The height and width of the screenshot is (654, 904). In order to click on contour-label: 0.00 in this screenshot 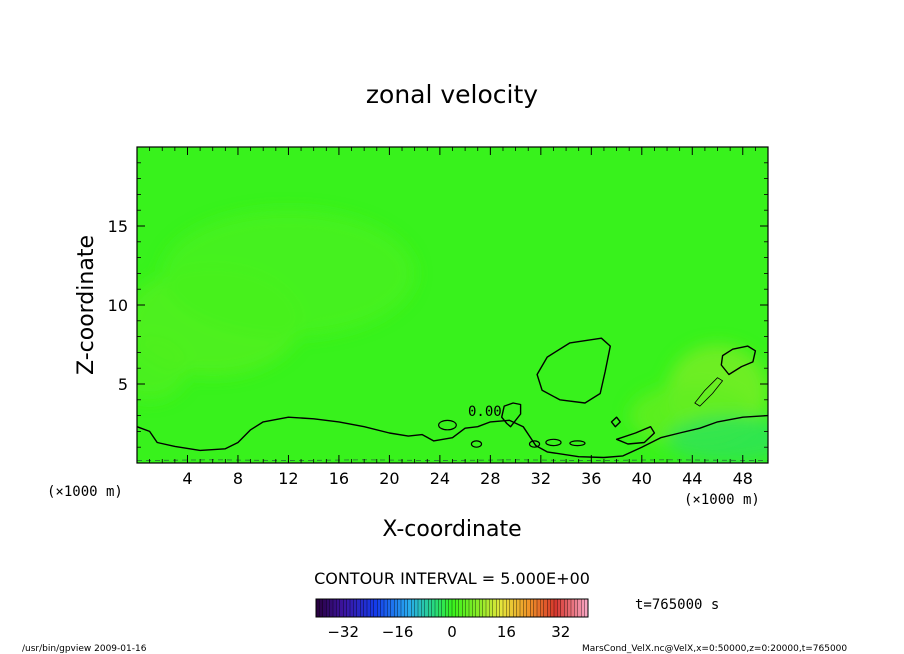, I will do `click(485, 412)`.